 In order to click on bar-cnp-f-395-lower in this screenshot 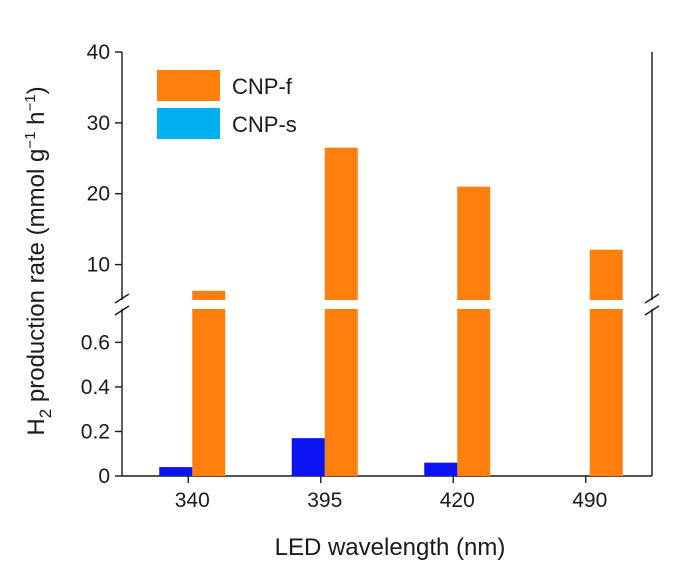, I will do `click(341, 392)`.